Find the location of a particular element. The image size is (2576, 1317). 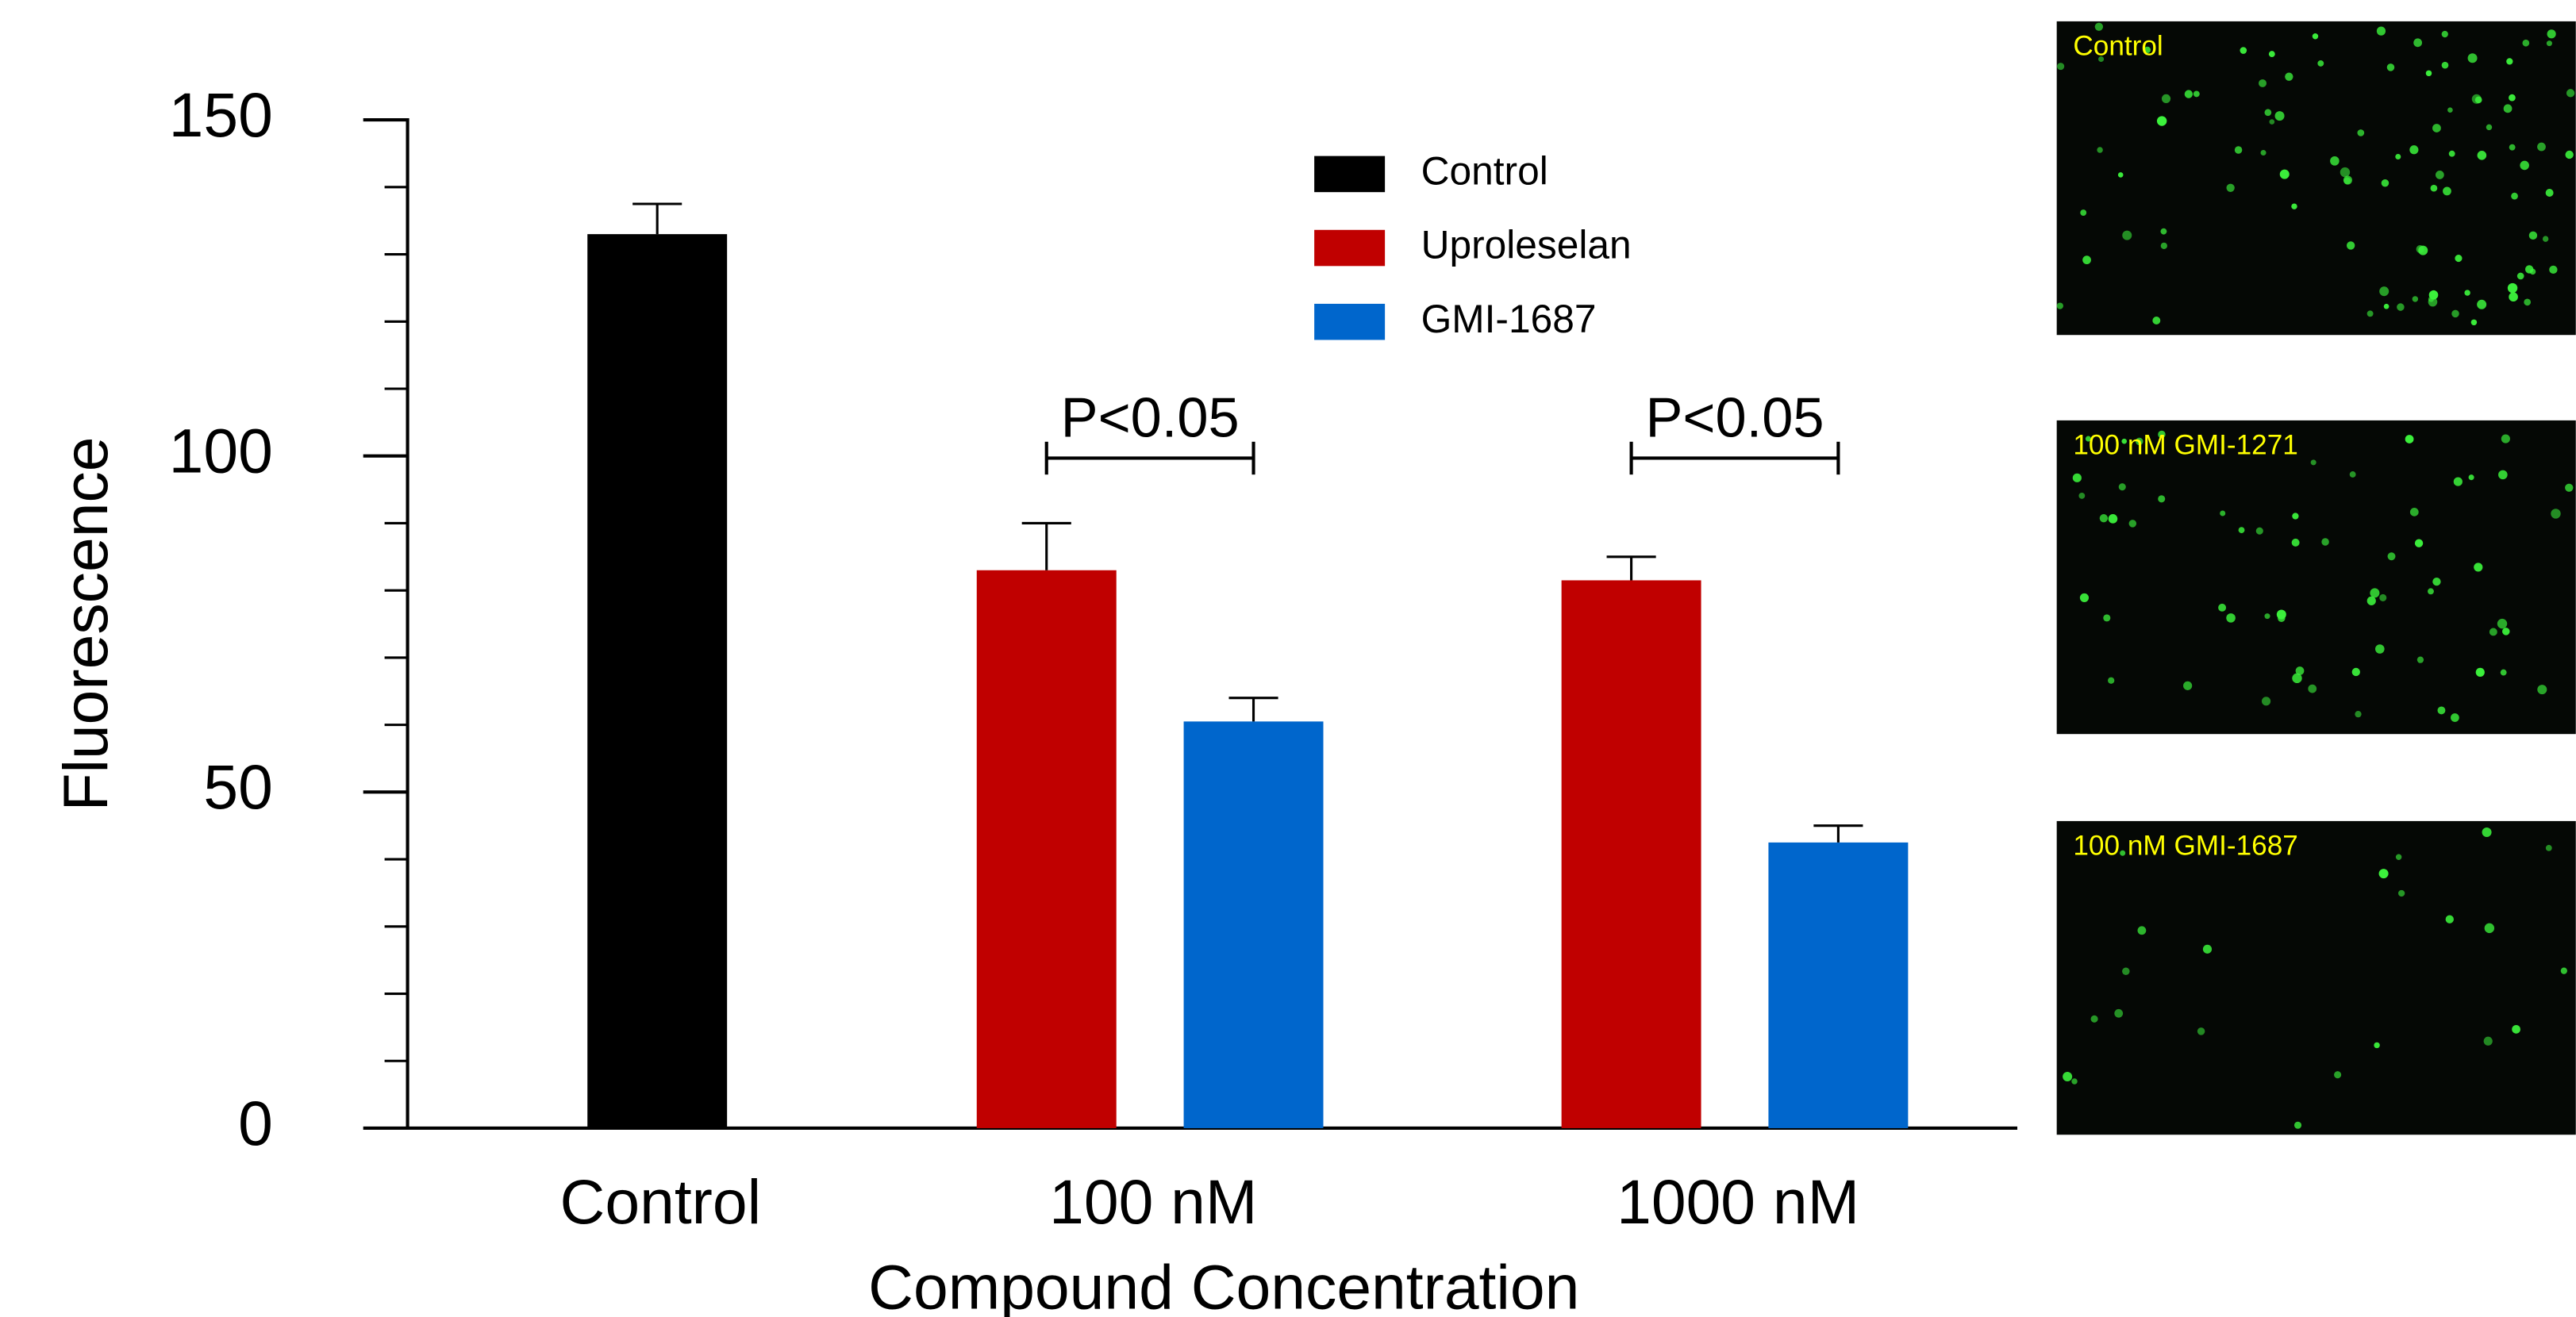

micrograph: 100 nM GMI-1271 is located at coordinates (2316, 577).